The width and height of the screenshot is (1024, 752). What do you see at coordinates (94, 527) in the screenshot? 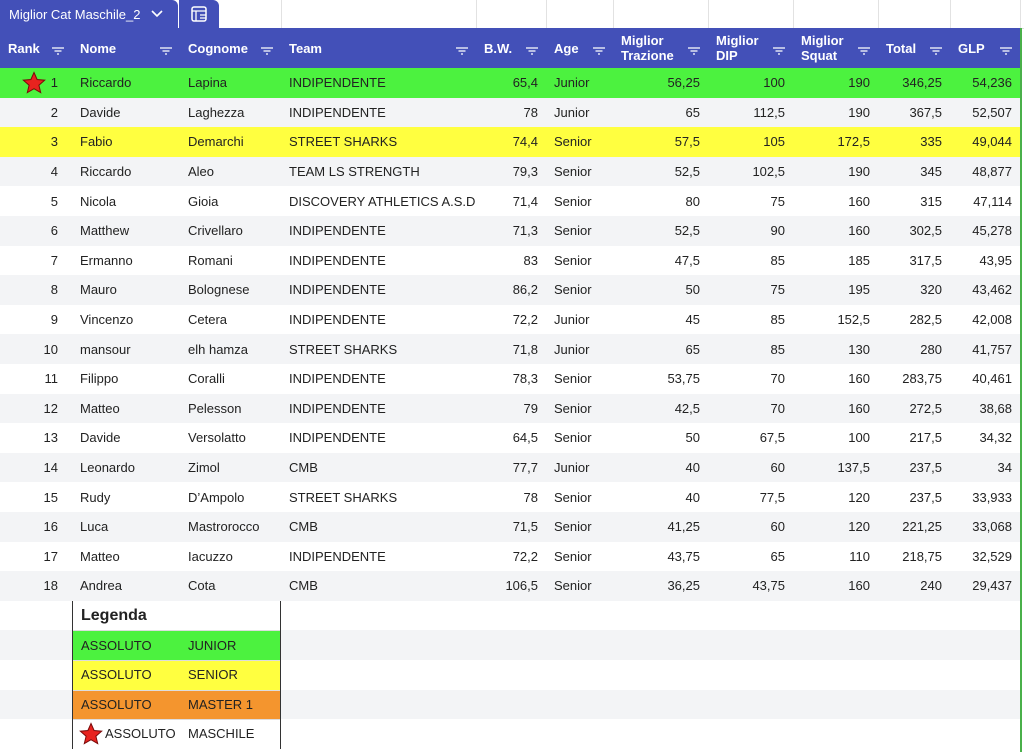
I see `cell: Luca` at bounding box center [94, 527].